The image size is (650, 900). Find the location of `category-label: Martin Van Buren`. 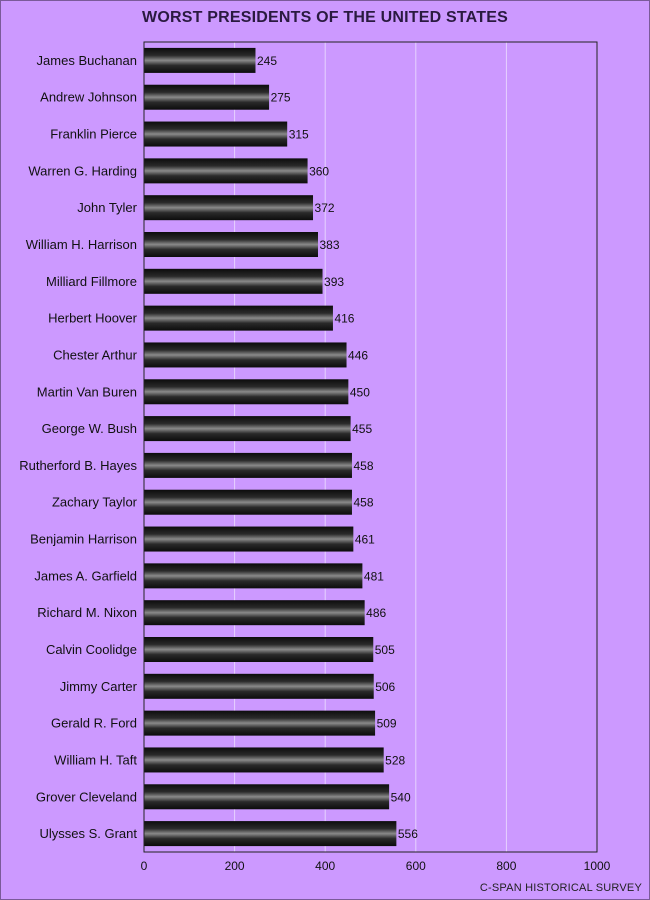

category-label: Martin Van Buren is located at coordinates (87, 391).